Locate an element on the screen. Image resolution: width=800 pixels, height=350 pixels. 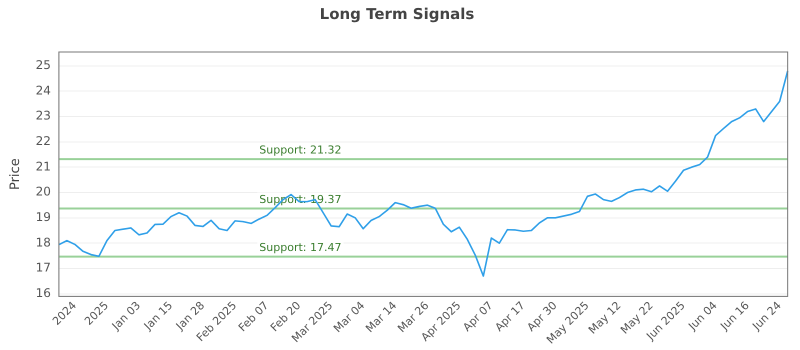
ref-line-label: Support: 21.32 is located at coordinates (300, 149).